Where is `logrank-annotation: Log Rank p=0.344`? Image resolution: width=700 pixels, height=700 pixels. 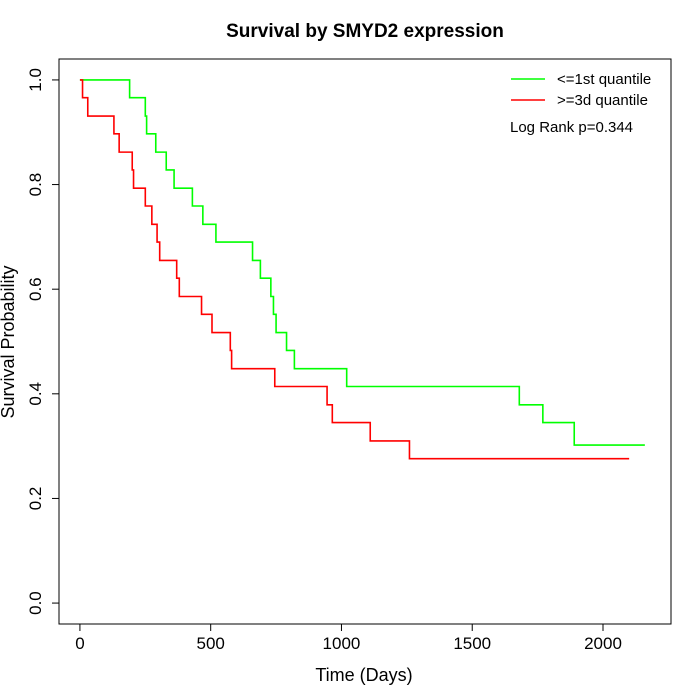
logrank-annotation: Log Rank p=0.344 is located at coordinates (571, 127).